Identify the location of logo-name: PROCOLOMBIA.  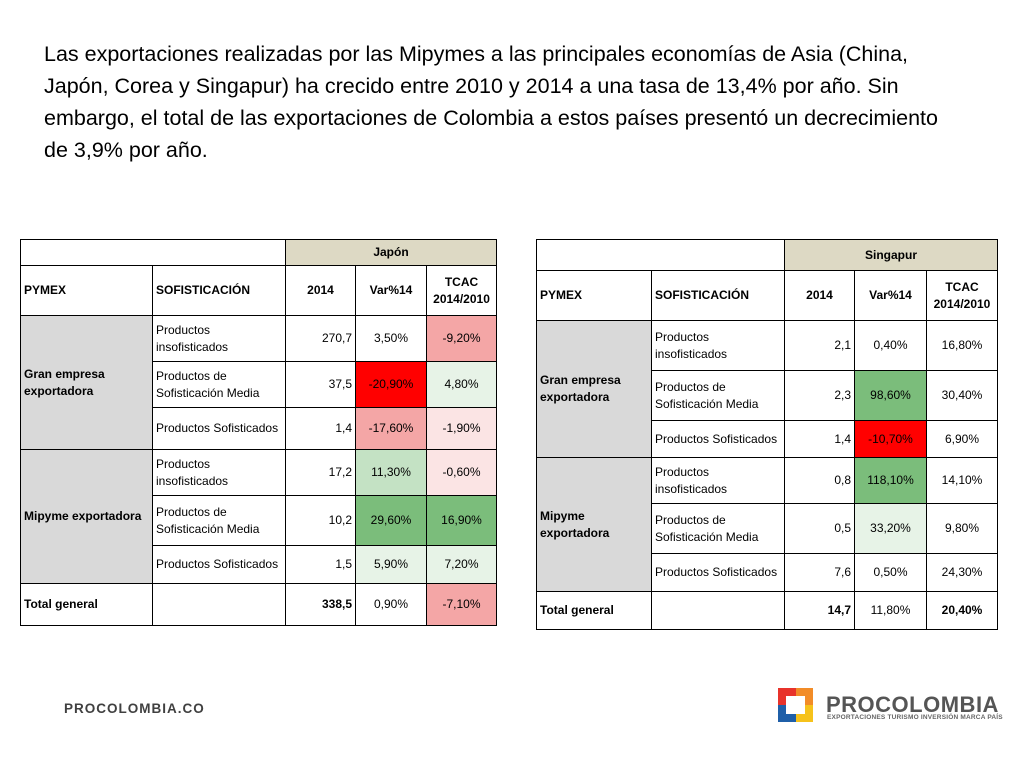
(912, 704).